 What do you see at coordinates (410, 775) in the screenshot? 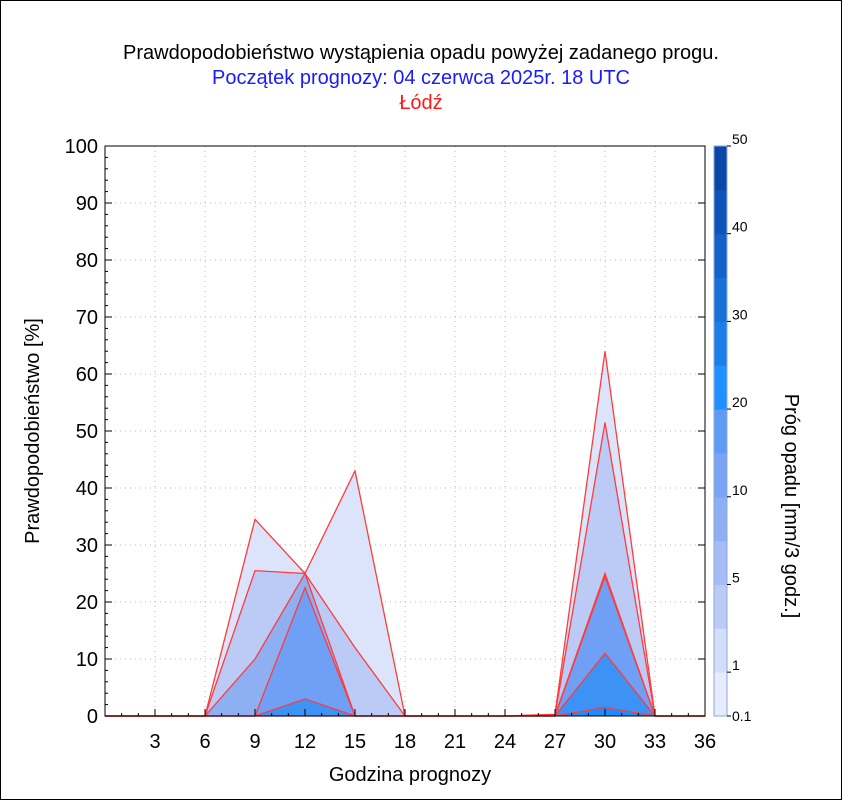
I see `x-axis-label: Godzina prognozy` at bounding box center [410, 775].